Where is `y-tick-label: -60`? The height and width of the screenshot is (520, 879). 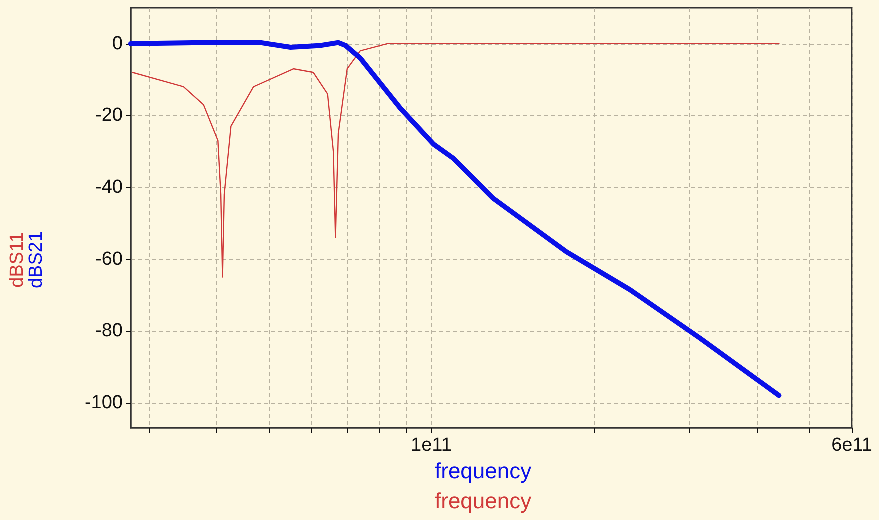 y-tick-label: -60 is located at coordinates (109, 259).